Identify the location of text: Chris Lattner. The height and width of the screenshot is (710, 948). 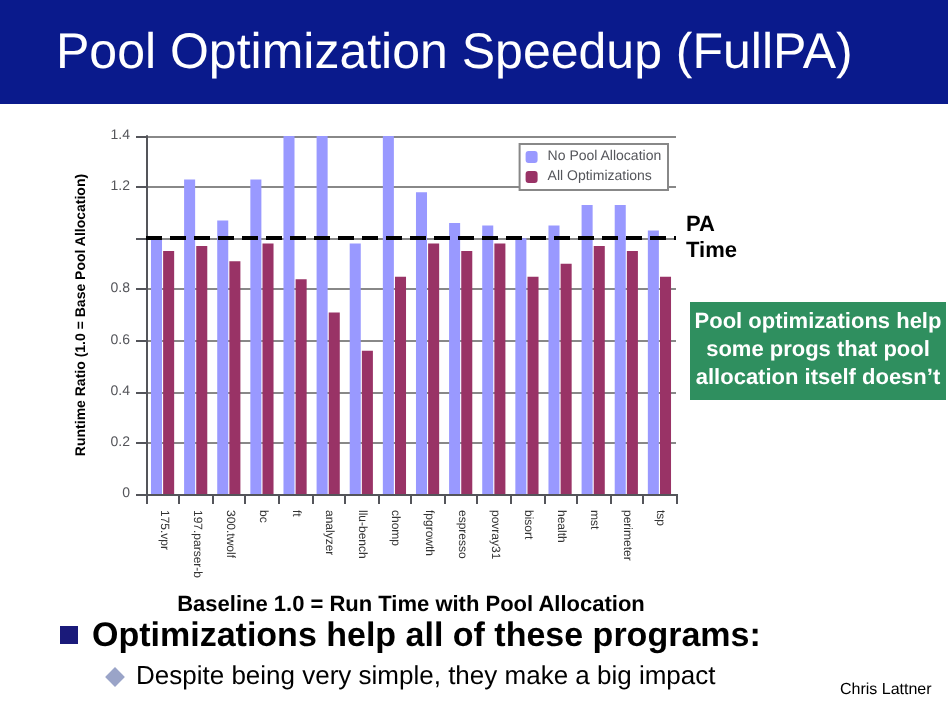
(886, 689).